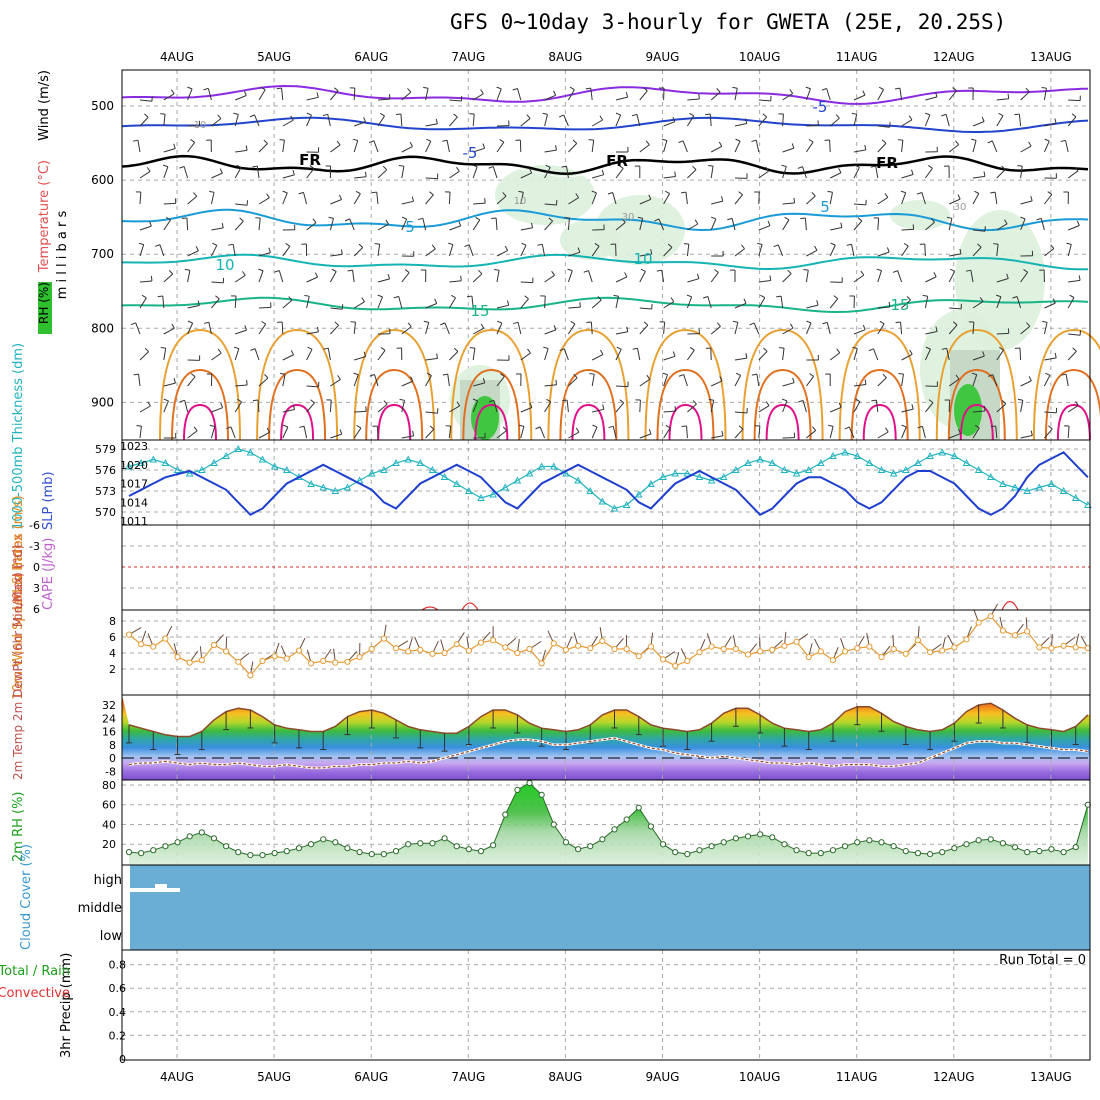  I want to click on cloud-sky, so click(610, 907).